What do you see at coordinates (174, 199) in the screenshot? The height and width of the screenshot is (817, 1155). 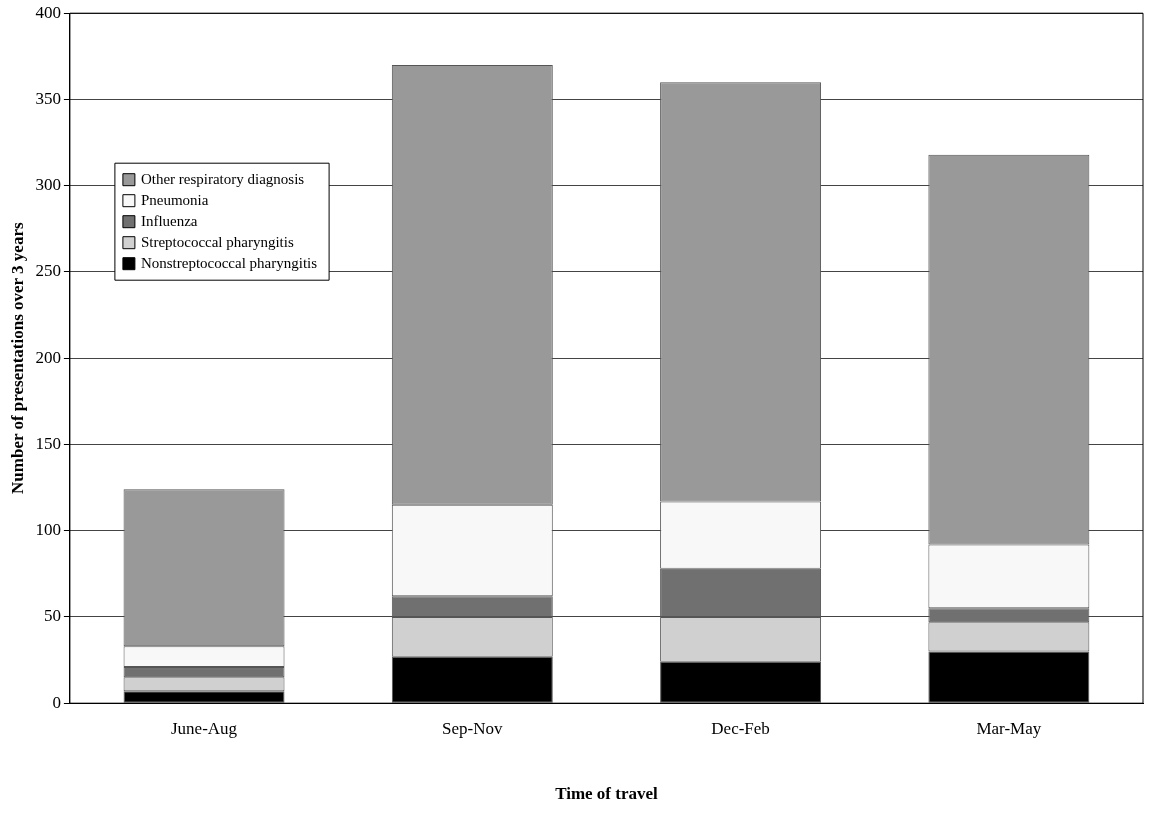 I see `legend-label: Pneumonia` at bounding box center [174, 199].